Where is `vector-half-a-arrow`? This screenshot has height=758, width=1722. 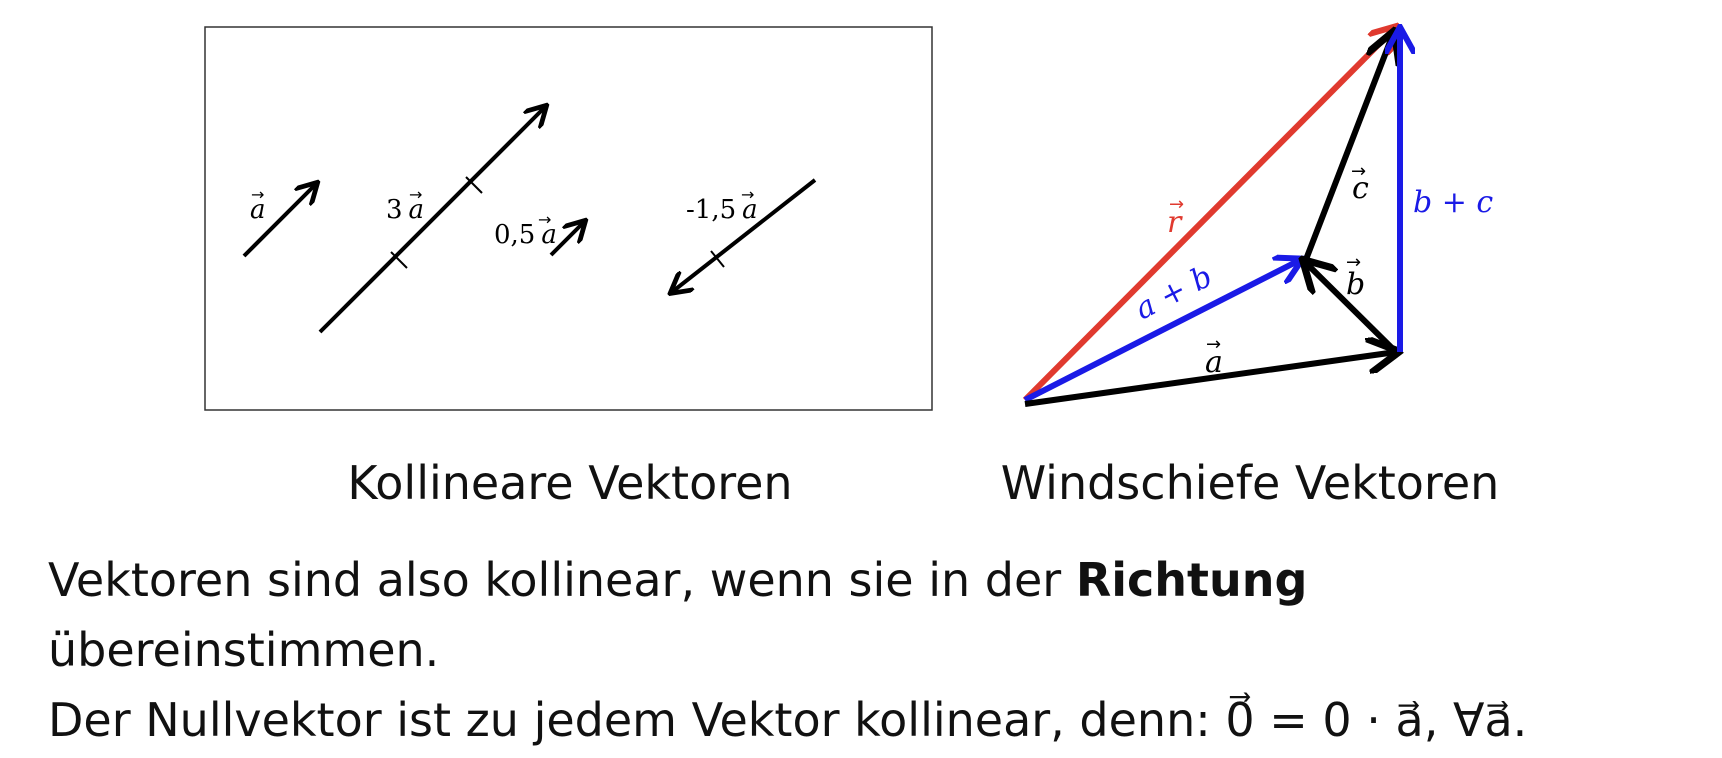 vector-half-a-arrow is located at coordinates (566, 239).